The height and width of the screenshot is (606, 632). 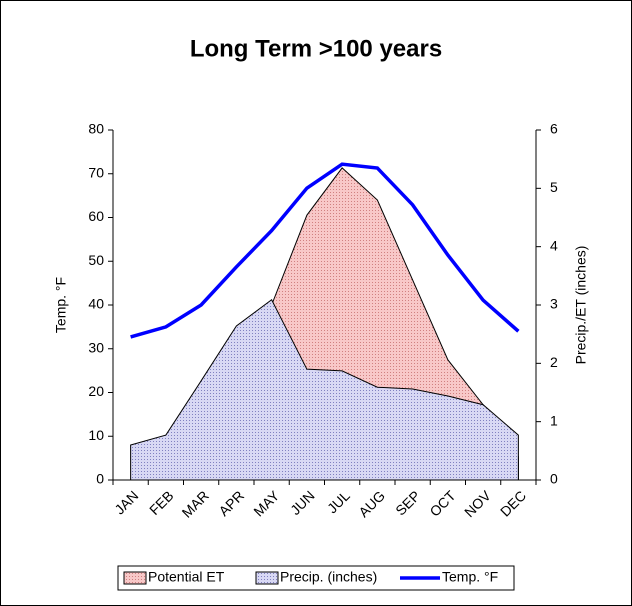 I want to click on y2-tick-label: 2, so click(x=554, y=362).